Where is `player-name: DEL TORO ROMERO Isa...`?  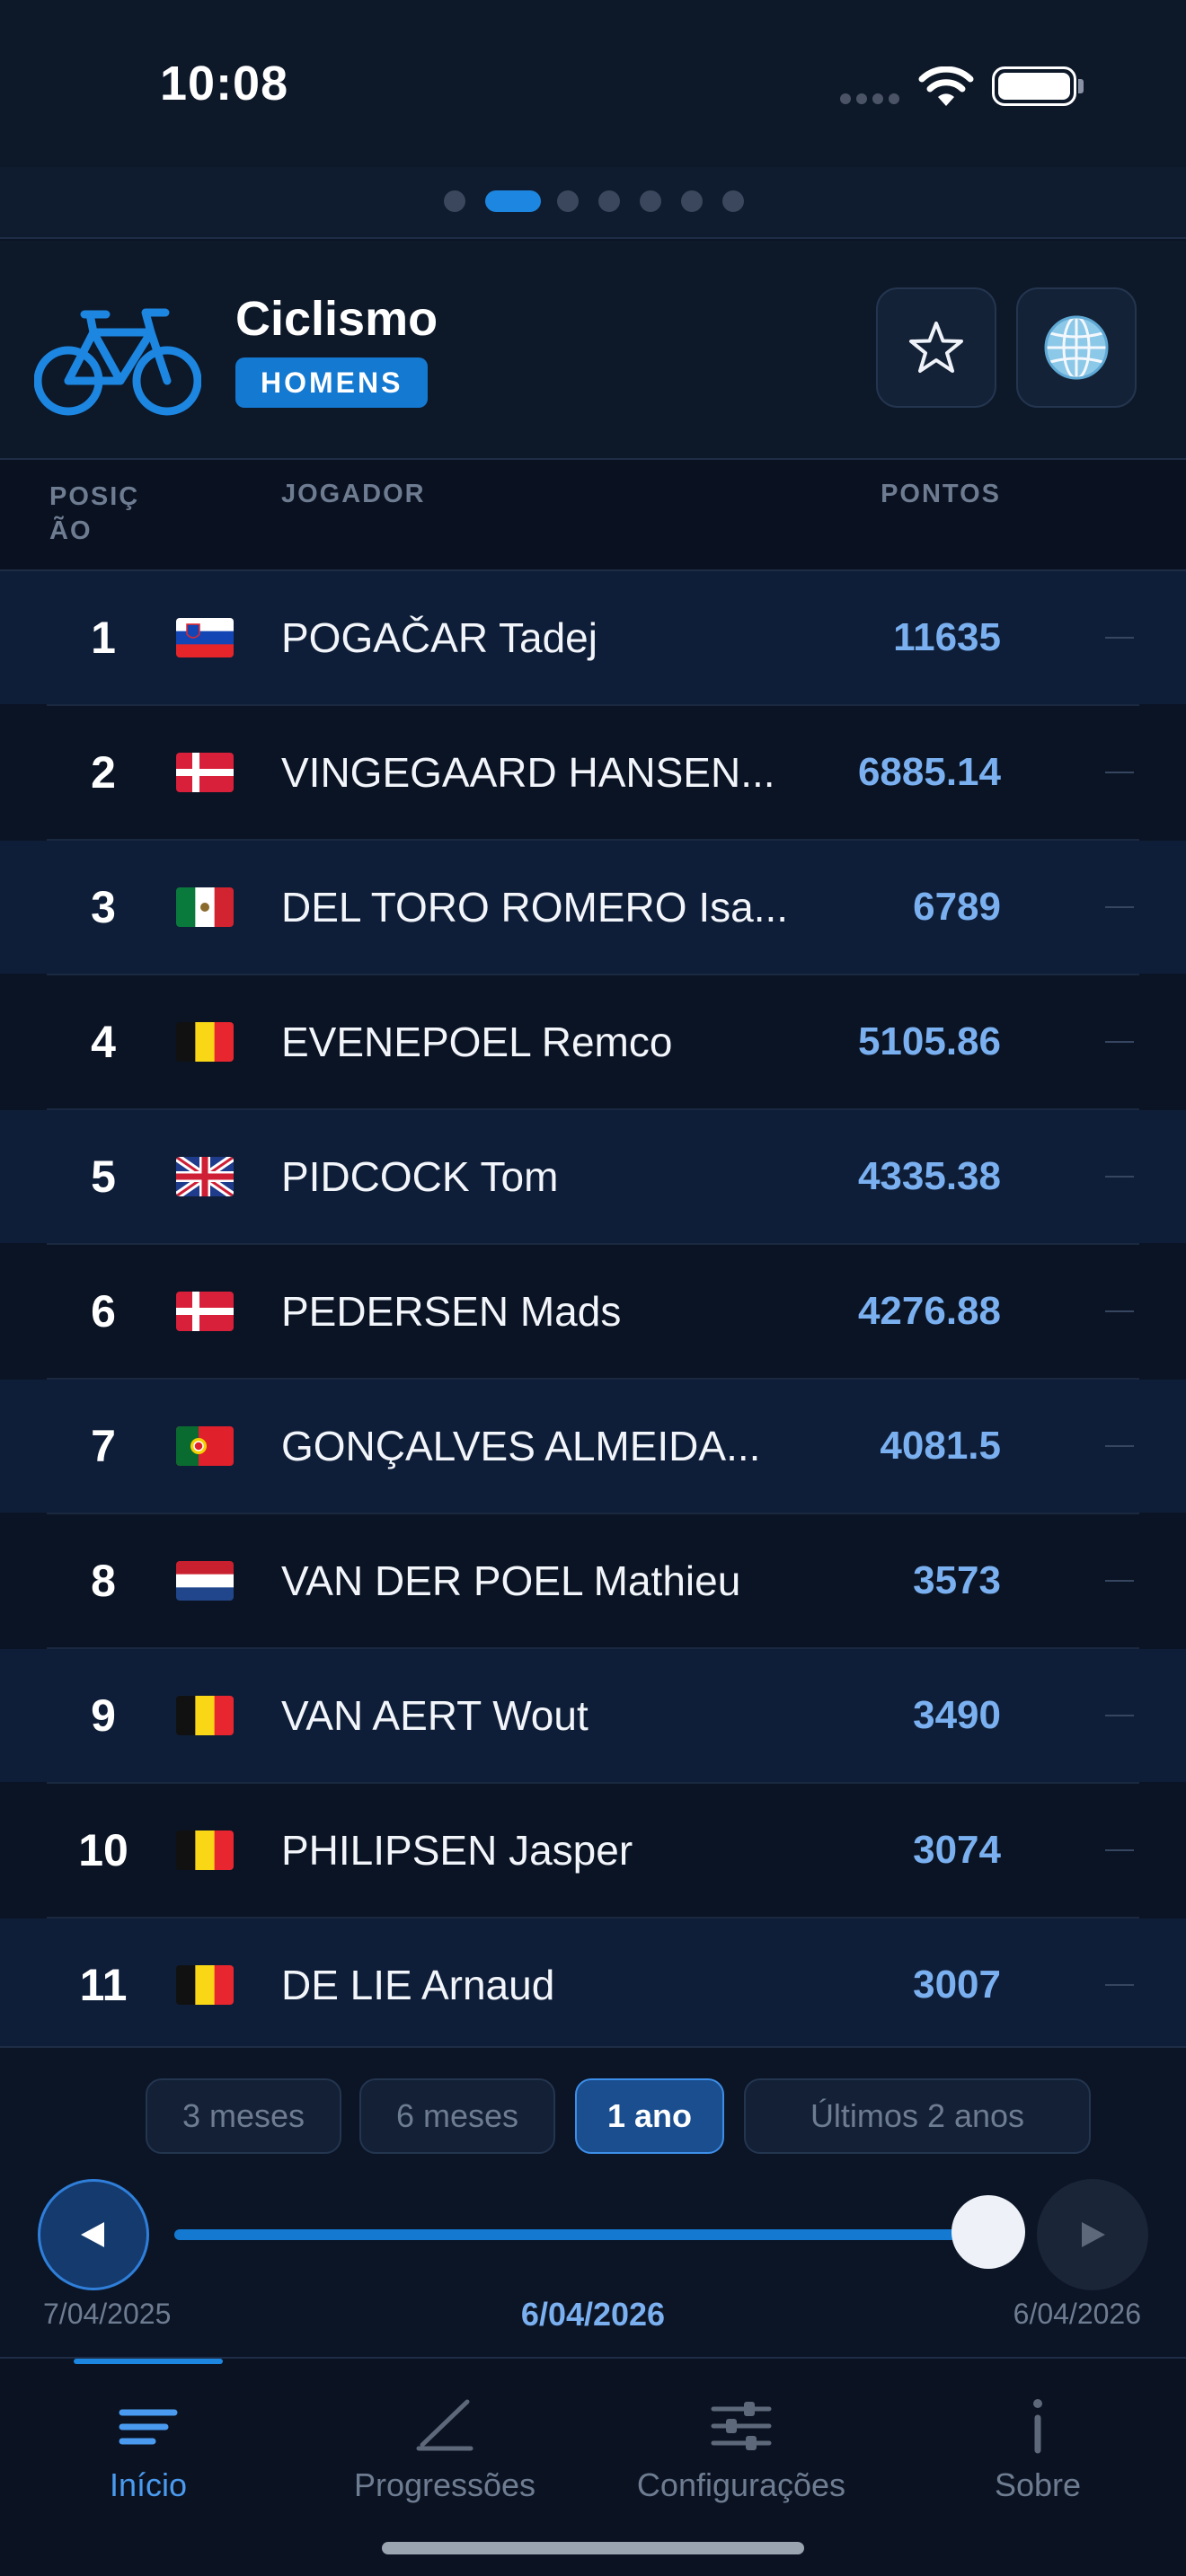 player-name: DEL TORO ROMERO Isa... is located at coordinates (535, 907).